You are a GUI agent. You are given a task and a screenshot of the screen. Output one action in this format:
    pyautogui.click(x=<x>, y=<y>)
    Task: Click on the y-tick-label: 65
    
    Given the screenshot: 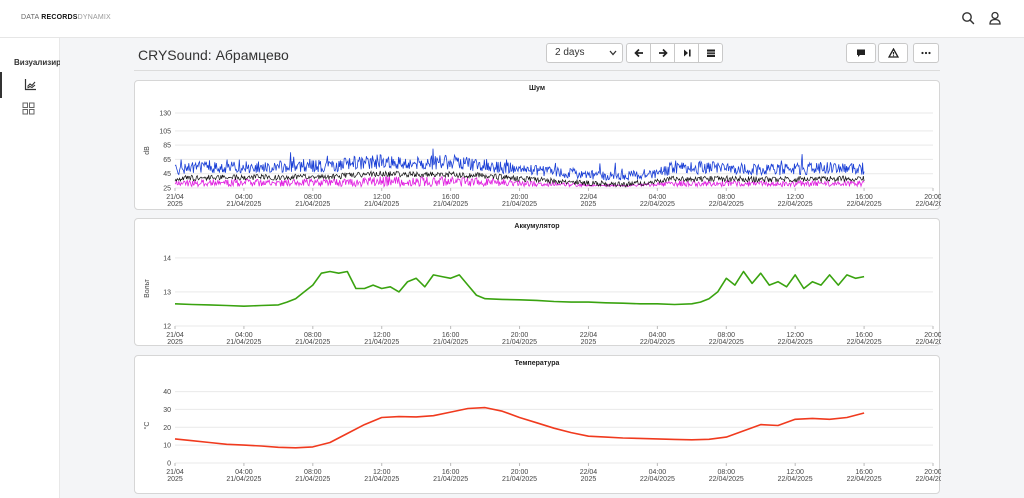 What is the action you would take?
    pyautogui.click(x=167, y=160)
    